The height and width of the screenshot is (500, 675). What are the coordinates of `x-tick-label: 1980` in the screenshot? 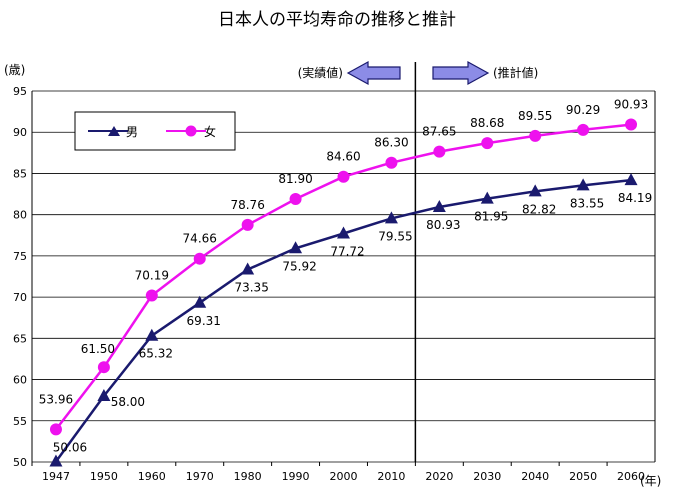 It's located at (248, 476).